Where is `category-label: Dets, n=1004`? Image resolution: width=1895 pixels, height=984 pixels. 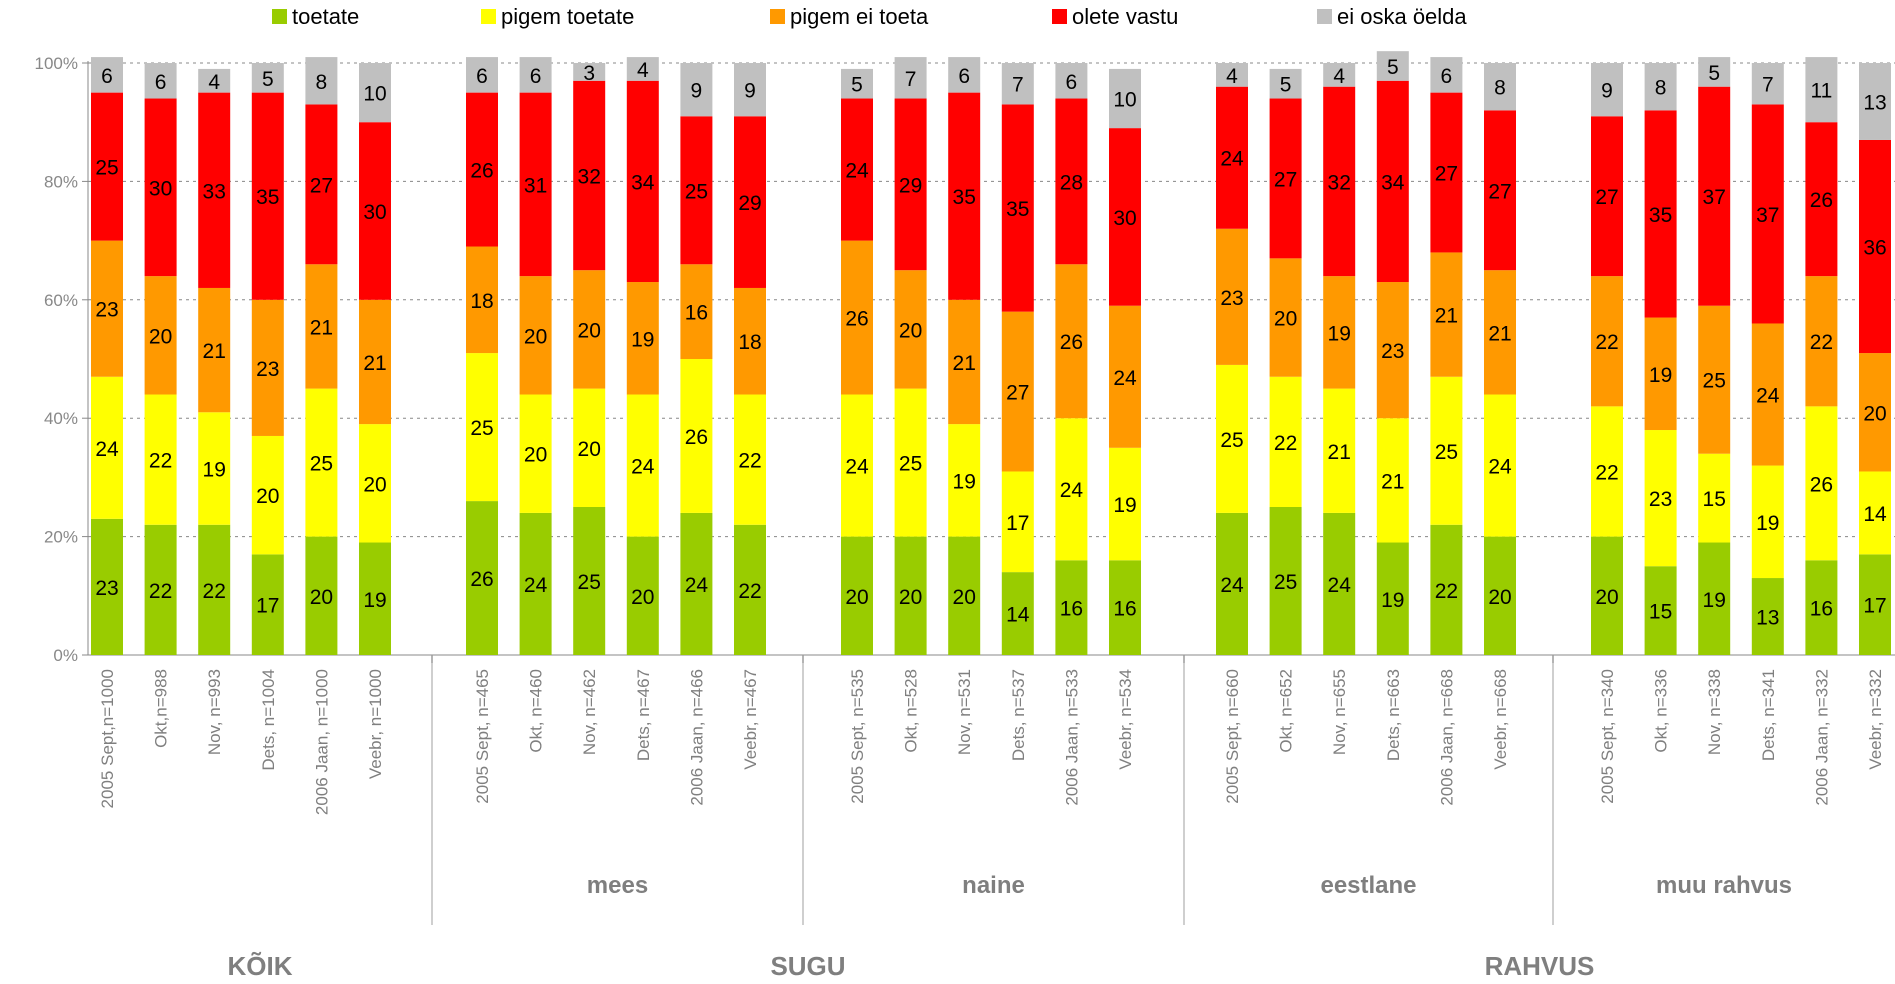 category-label: Dets, n=1004 is located at coordinates (268, 720).